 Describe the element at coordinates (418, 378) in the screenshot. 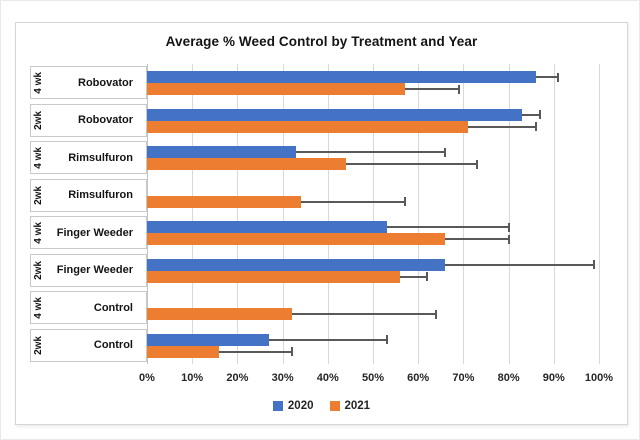

I see `x-axis-tick-label: 60%` at that location.